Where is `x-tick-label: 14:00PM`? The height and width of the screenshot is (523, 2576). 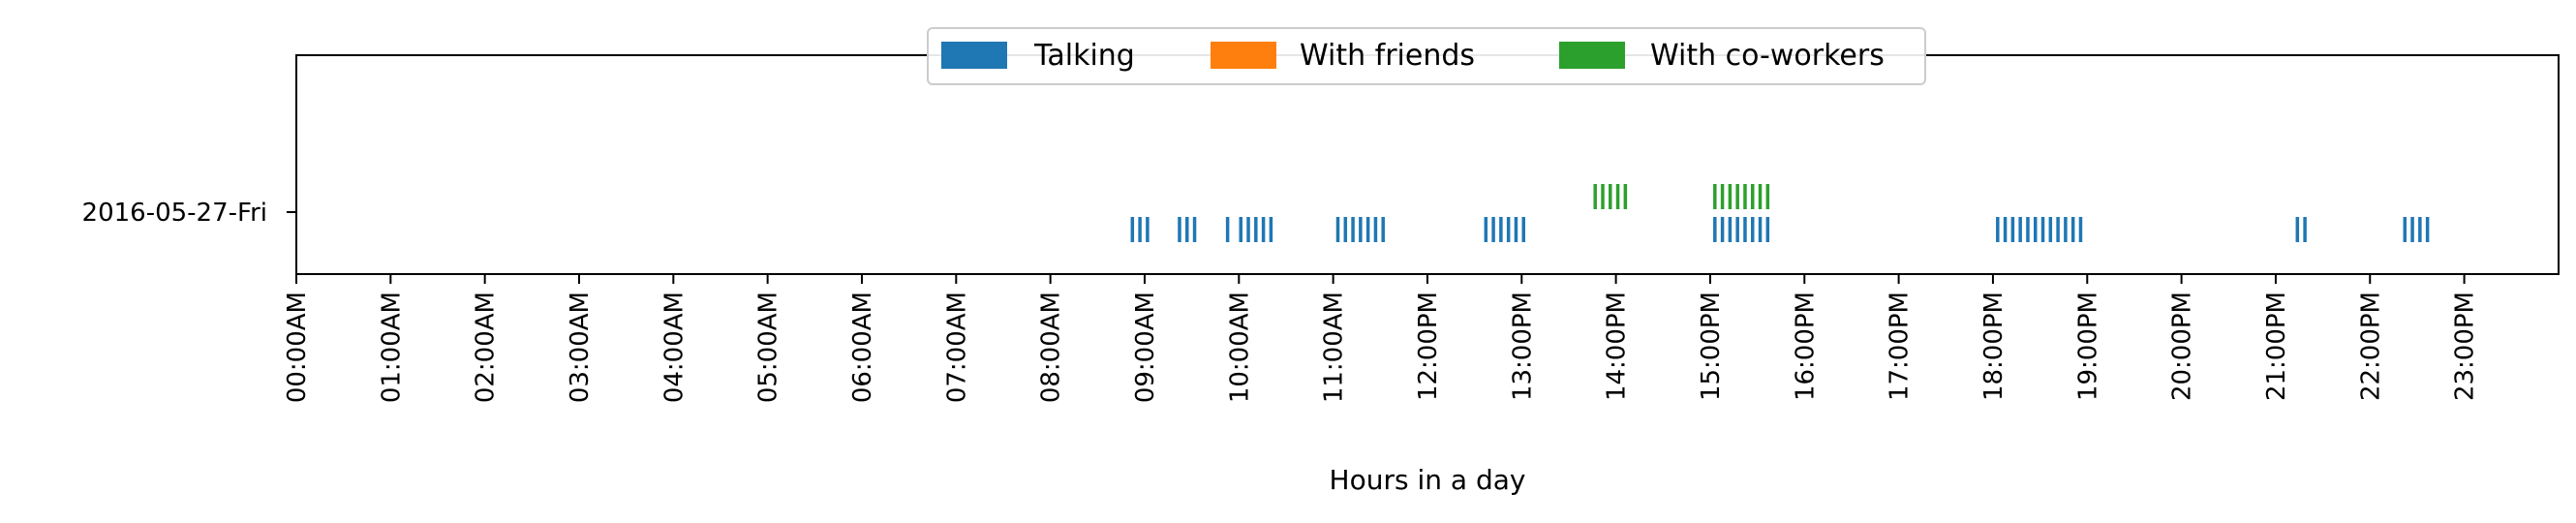 x-tick-label: 14:00PM is located at coordinates (1617, 346).